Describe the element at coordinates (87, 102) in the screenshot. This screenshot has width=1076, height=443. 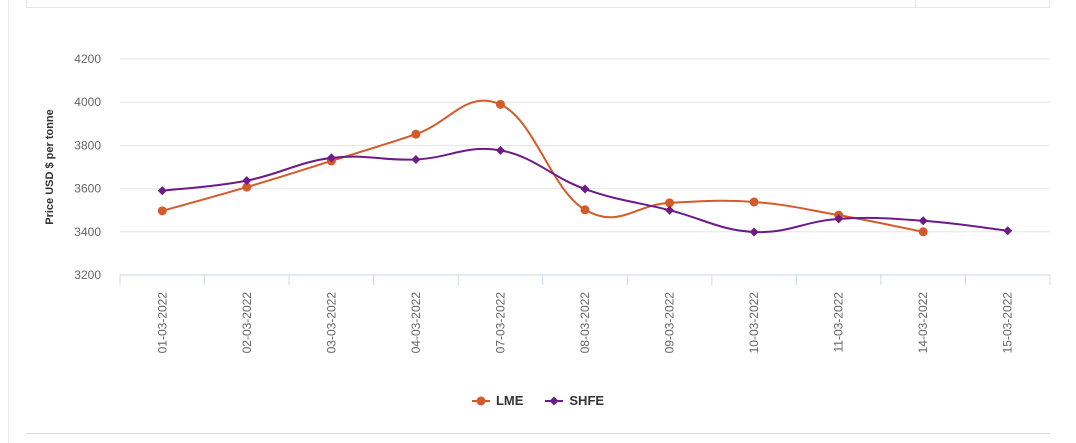
I see `y-tick-label: 4000` at that location.